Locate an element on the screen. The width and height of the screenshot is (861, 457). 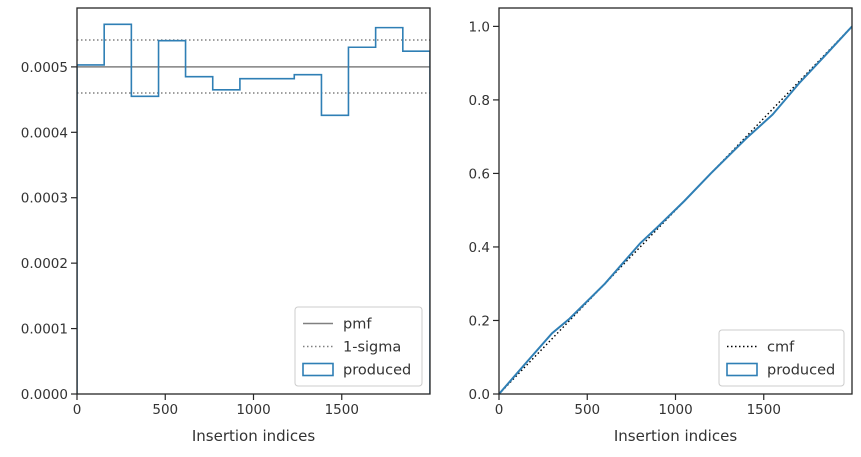
legend-label-pmf: pmf is located at coordinates (357, 325).